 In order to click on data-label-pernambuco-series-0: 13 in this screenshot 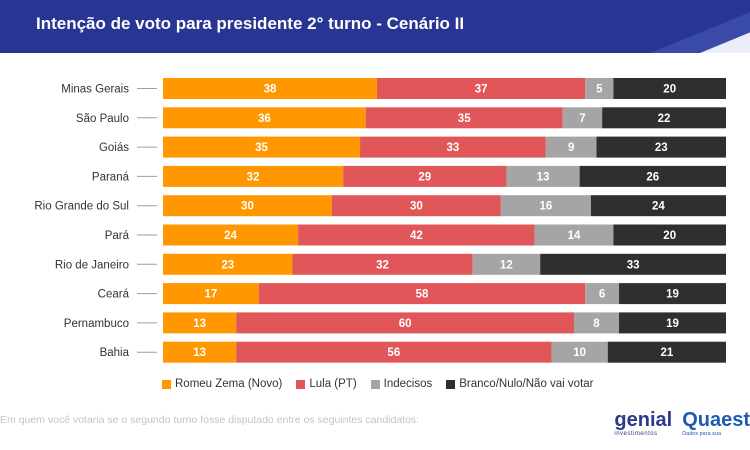, I will do `click(199, 324)`.